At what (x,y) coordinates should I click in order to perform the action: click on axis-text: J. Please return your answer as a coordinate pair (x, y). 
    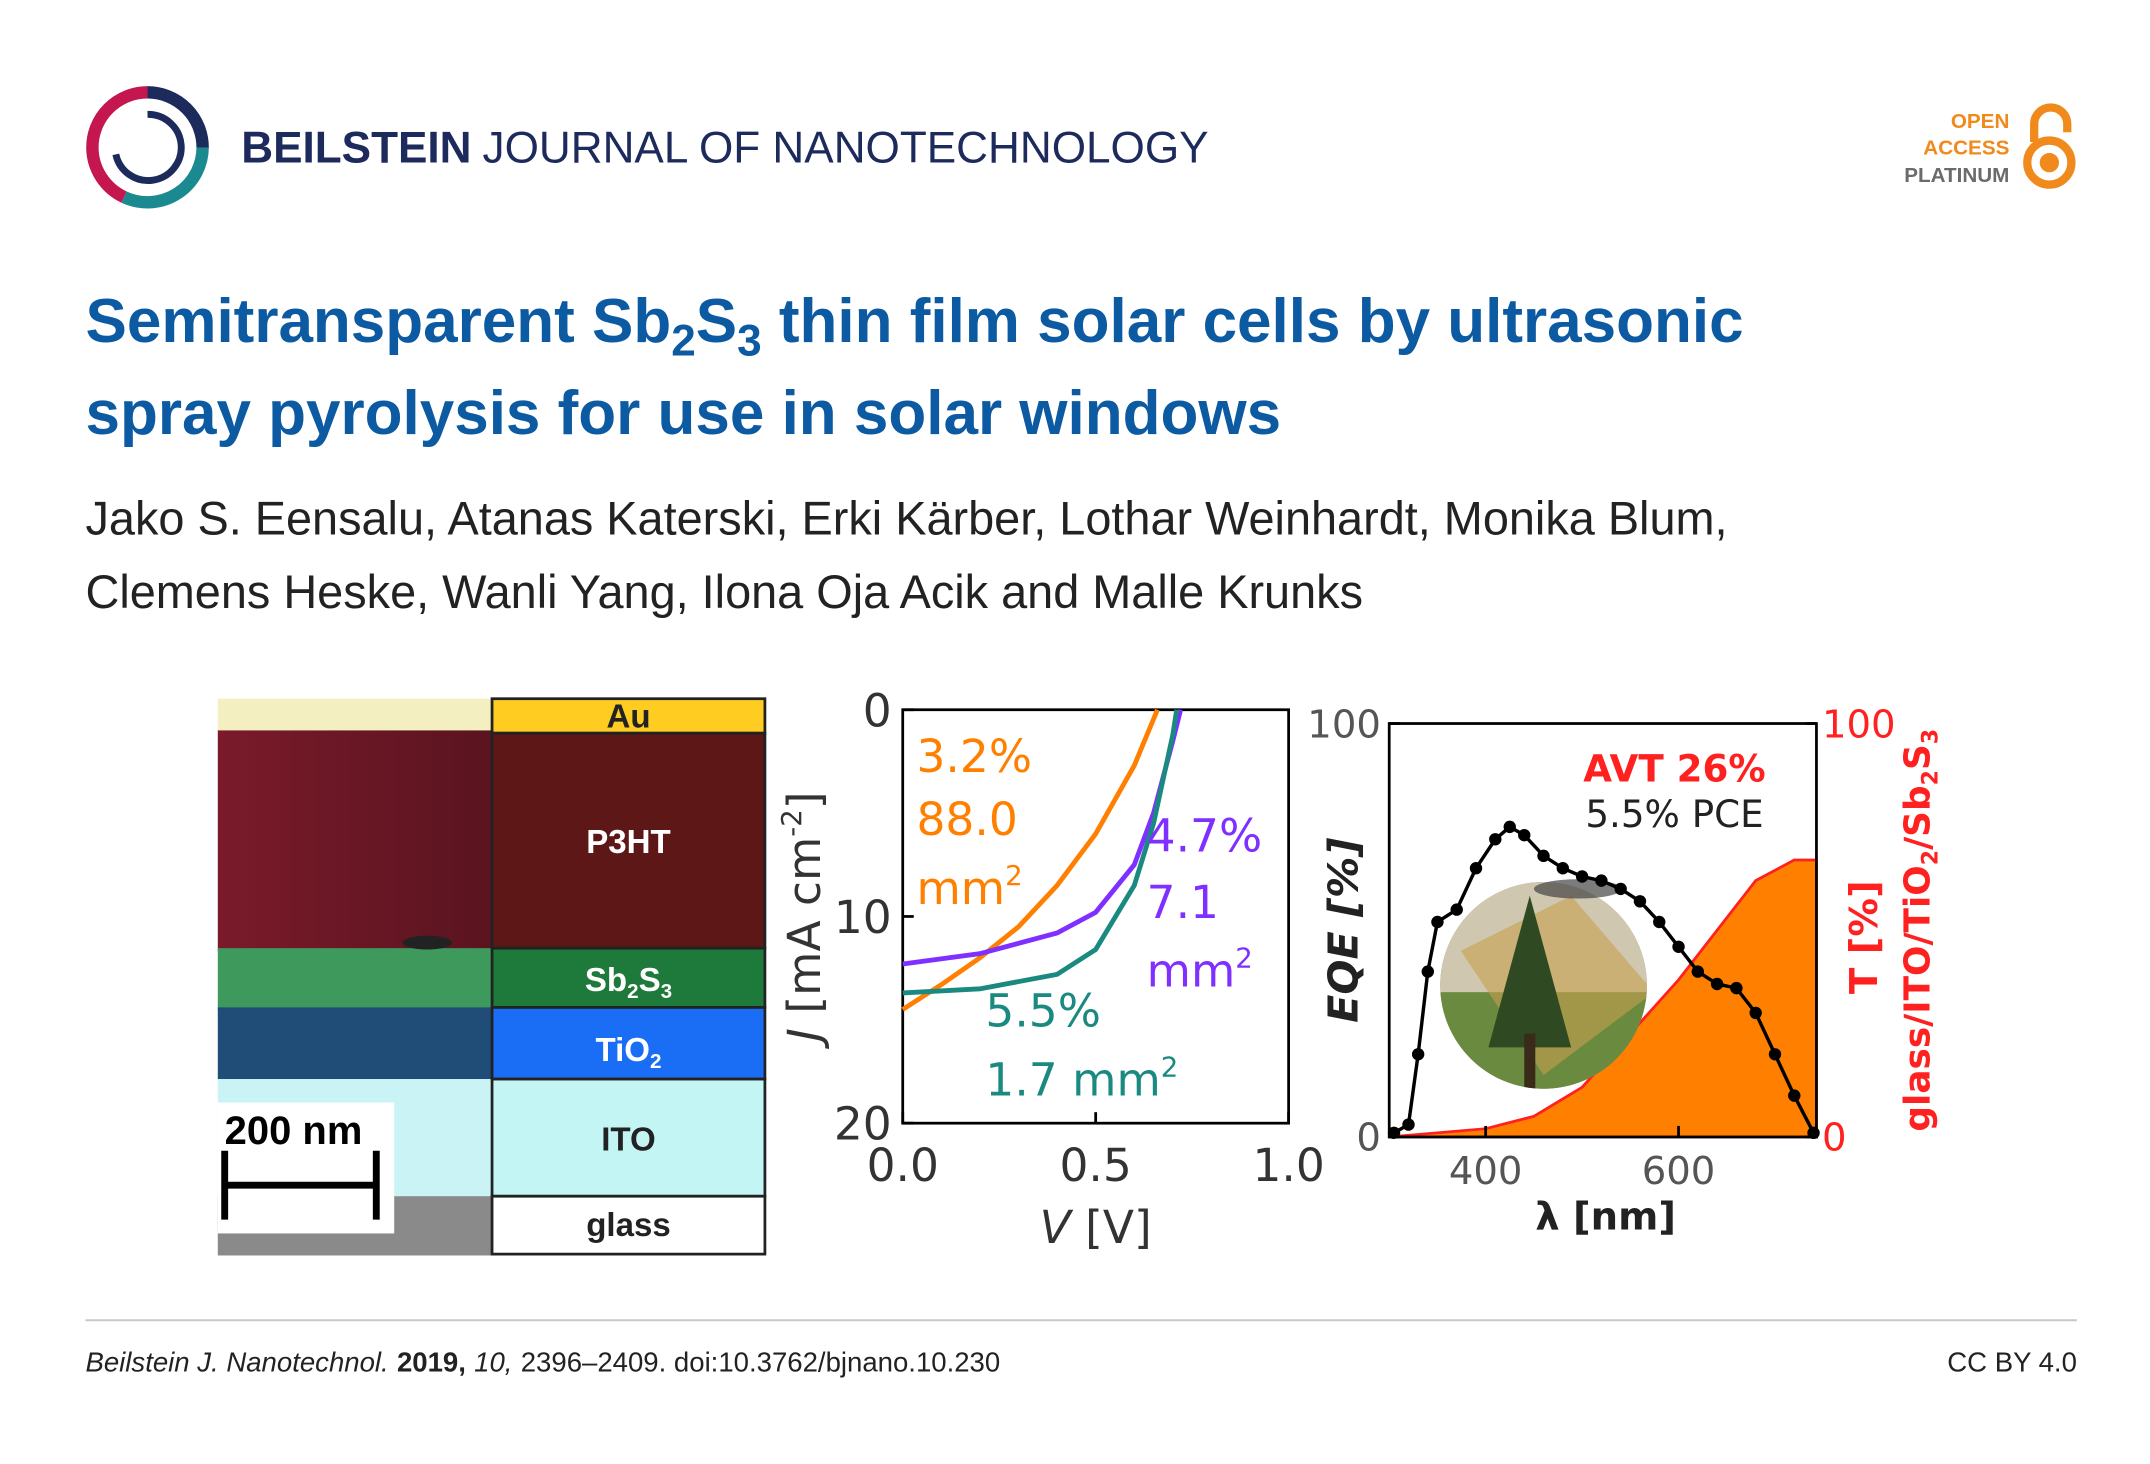
    Looking at the image, I should click on (804, 1038).